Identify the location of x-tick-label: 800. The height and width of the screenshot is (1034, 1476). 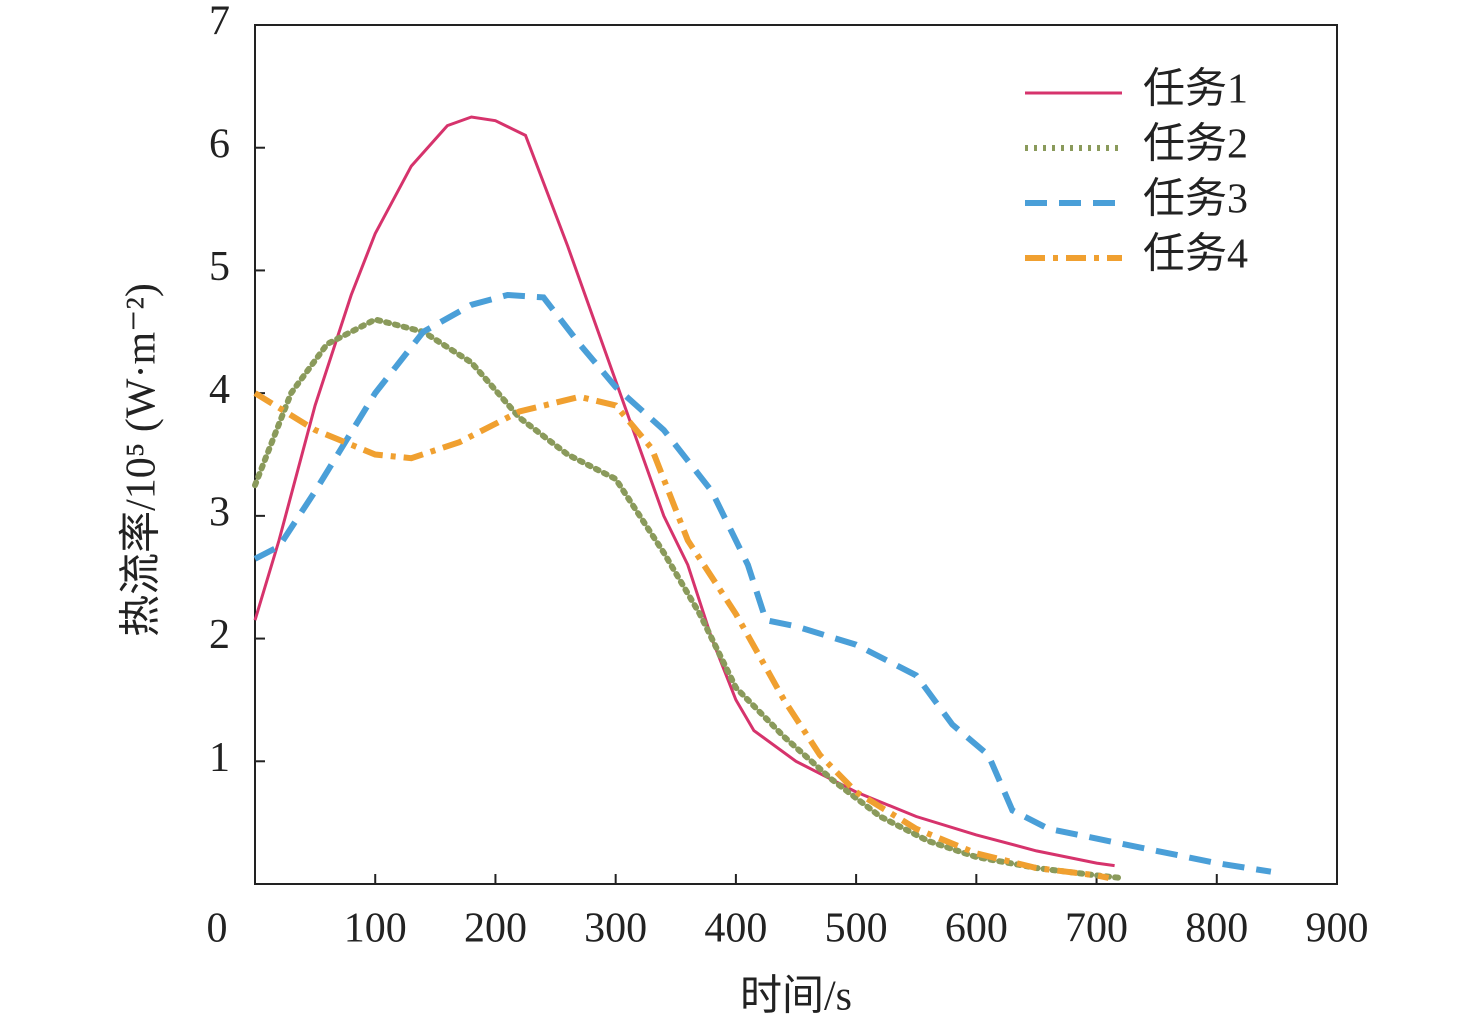
(1216, 929).